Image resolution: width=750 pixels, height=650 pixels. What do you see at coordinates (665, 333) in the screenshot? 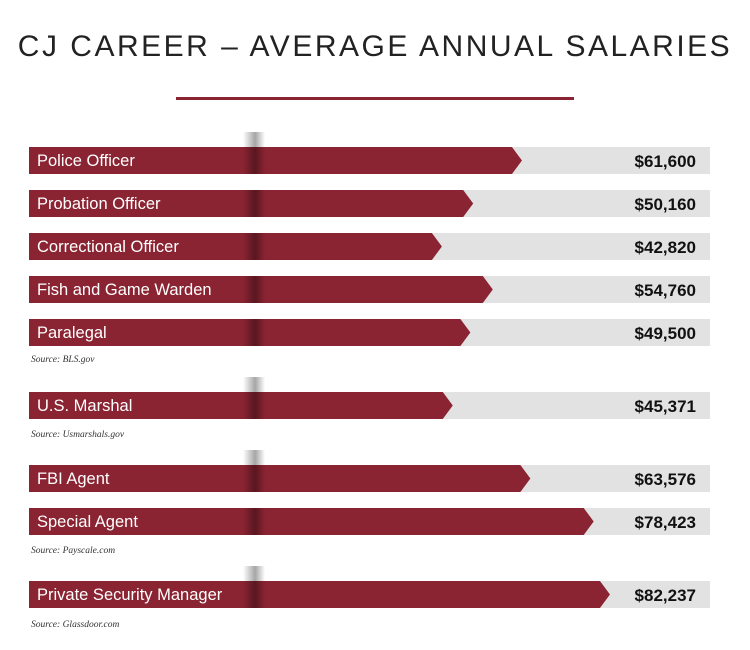
I see `value-label: $49,500` at bounding box center [665, 333].